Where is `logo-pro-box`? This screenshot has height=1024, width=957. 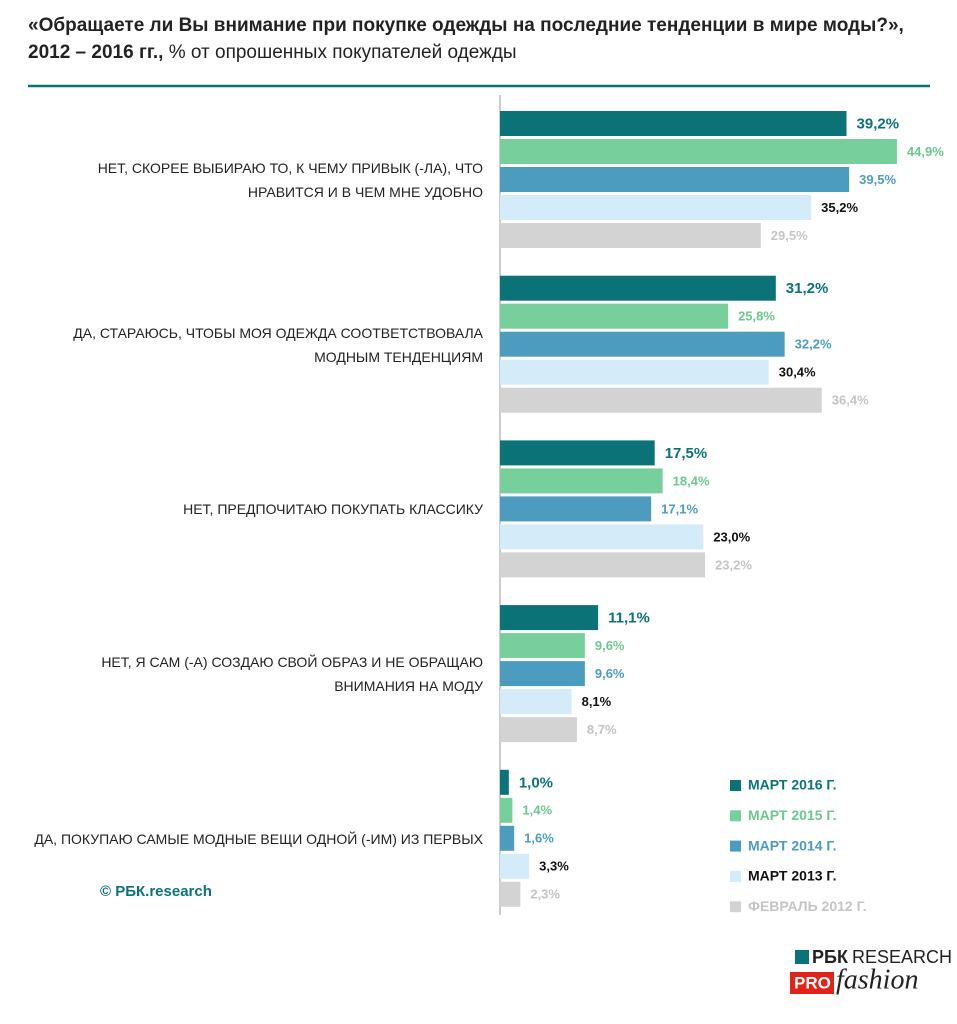 logo-pro-box is located at coordinates (812, 983).